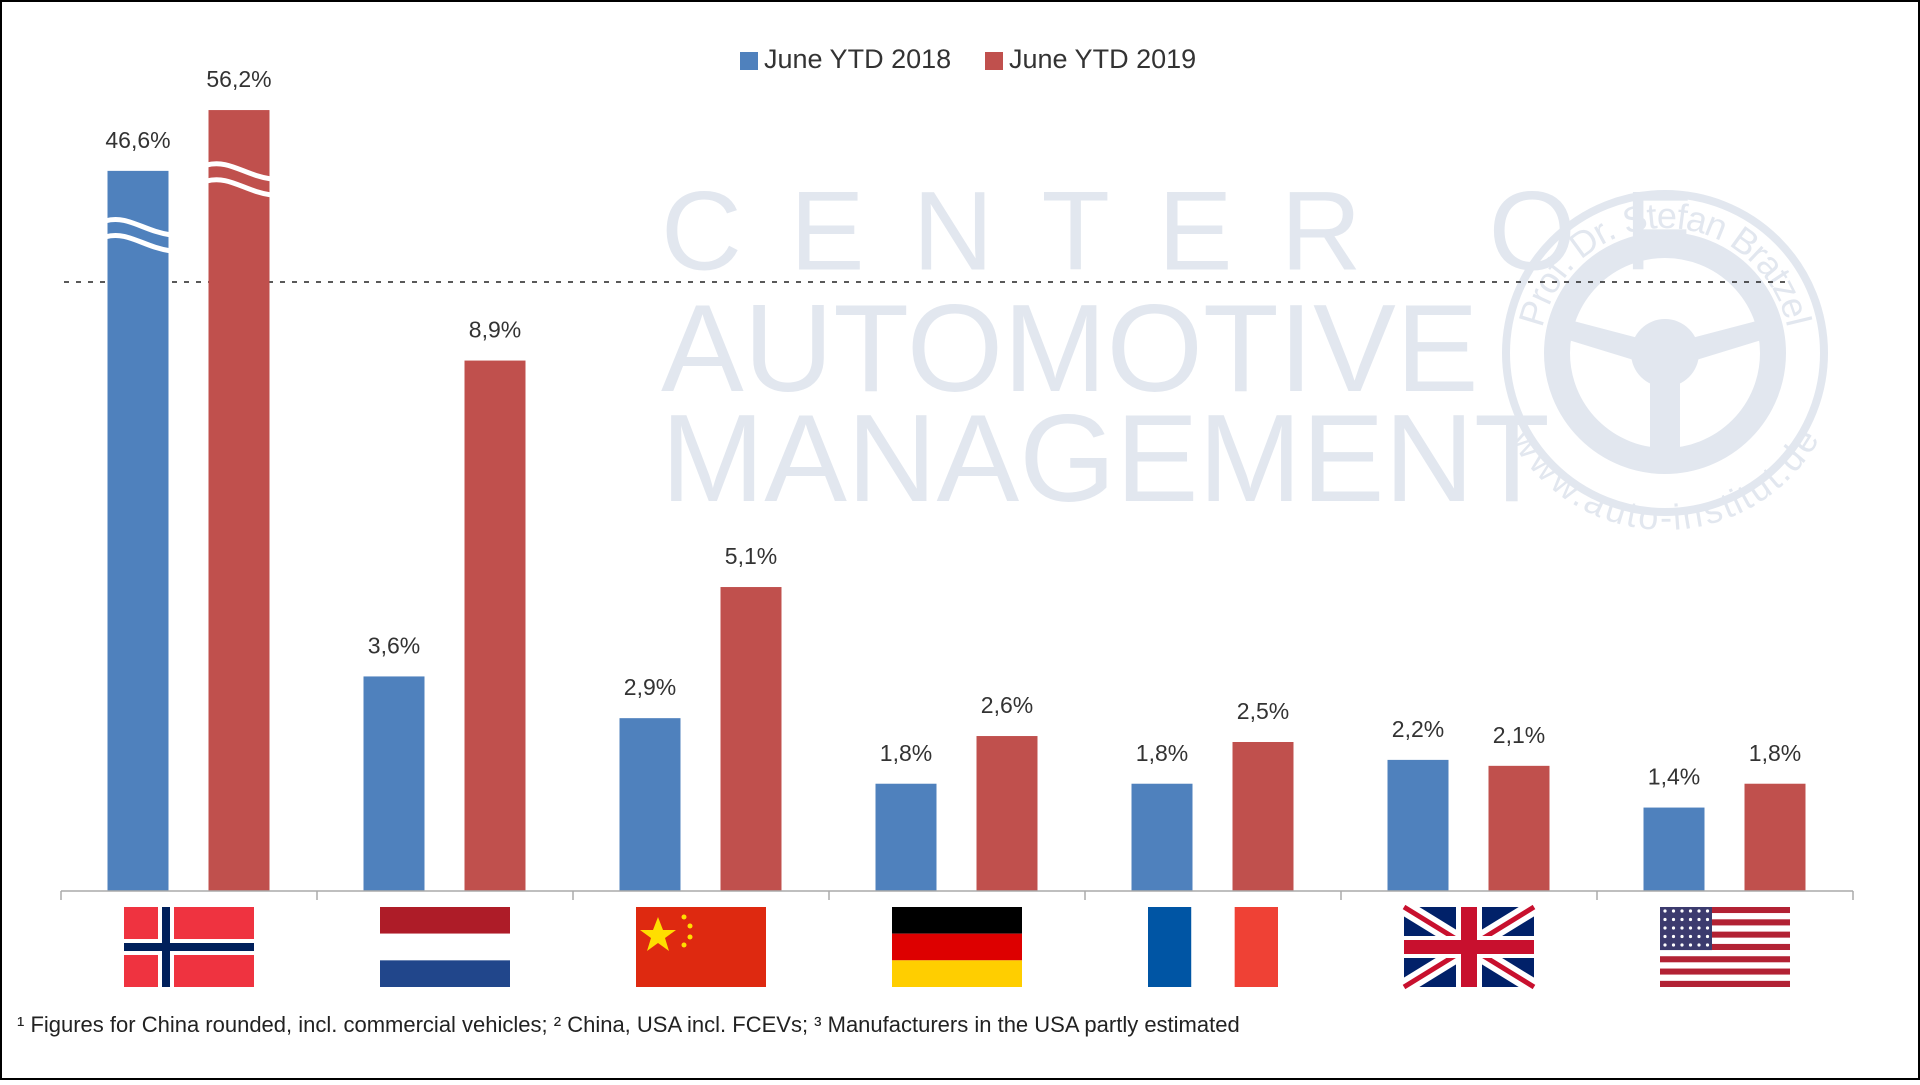 This screenshot has height=1085, width=1920. Describe the element at coordinates (1007, 705) in the screenshot. I see `value-label: 2,6%` at that location.